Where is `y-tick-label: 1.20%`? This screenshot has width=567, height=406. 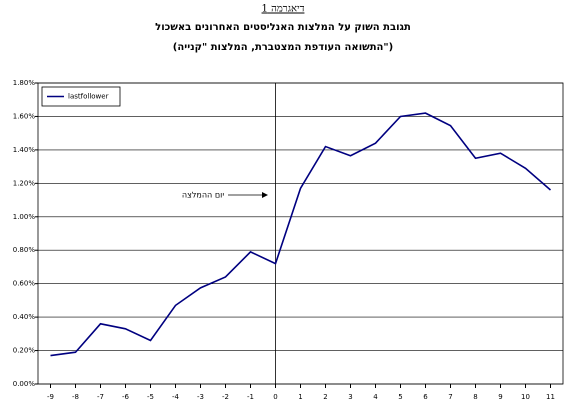
y-tick-label: 1.20% is located at coordinates (24, 183).